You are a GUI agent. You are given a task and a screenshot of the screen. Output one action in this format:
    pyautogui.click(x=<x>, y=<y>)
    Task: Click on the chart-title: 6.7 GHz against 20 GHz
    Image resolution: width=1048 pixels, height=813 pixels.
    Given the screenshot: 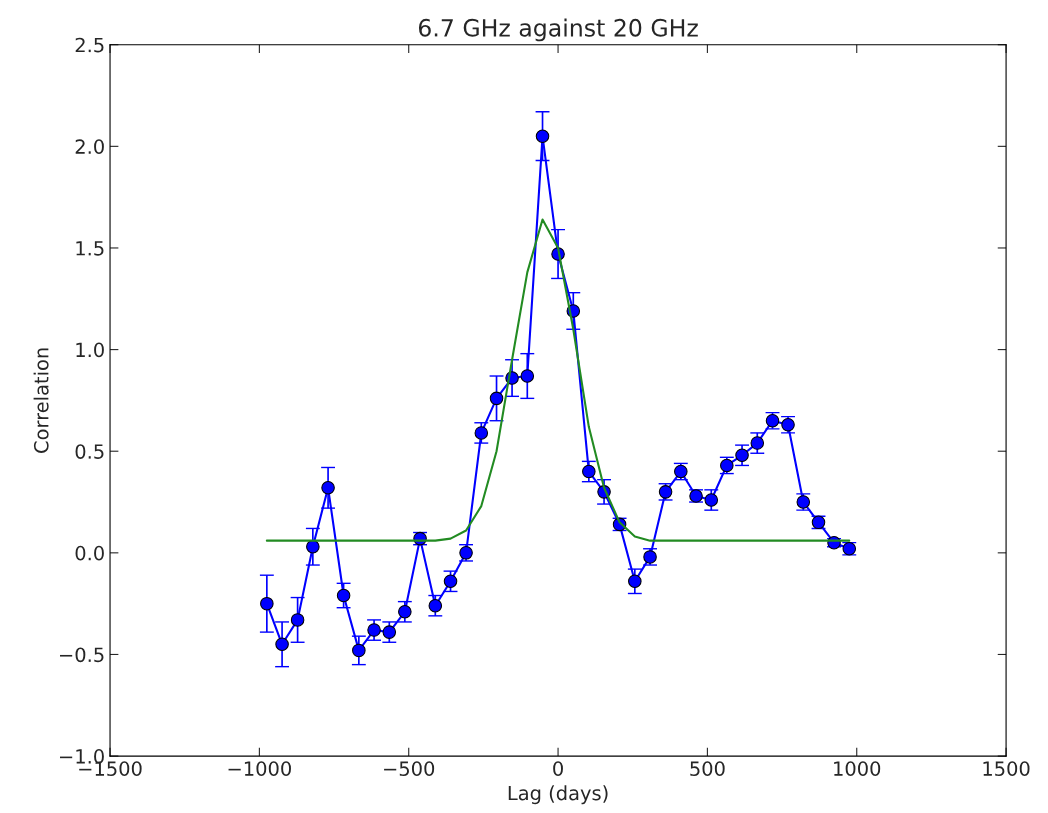 What is the action you would take?
    pyautogui.click(x=558, y=30)
    